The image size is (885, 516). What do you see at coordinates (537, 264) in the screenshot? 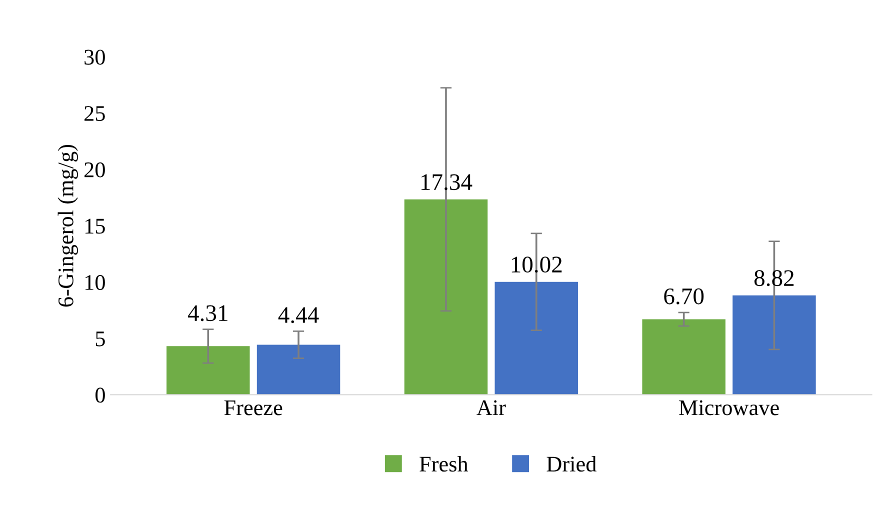
I see `data-label: 10.02` at bounding box center [537, 264].